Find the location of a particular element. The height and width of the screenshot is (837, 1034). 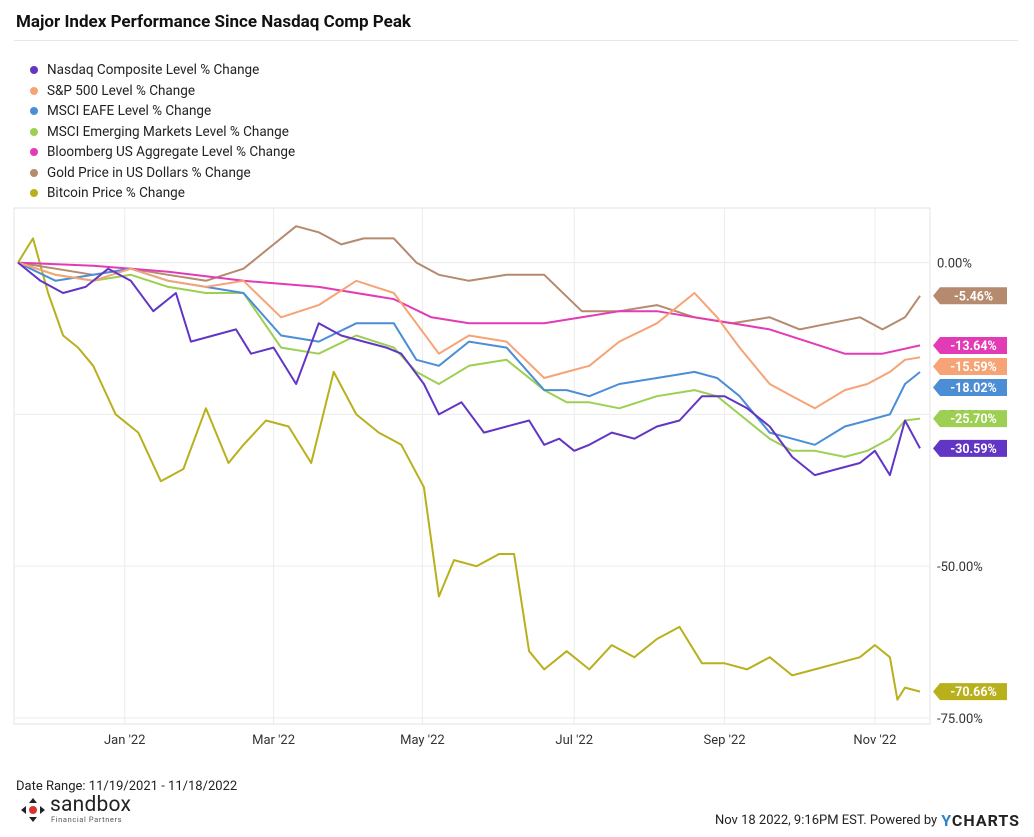

x-tick-label: Nov '22 is located at coordinates (874, 740).